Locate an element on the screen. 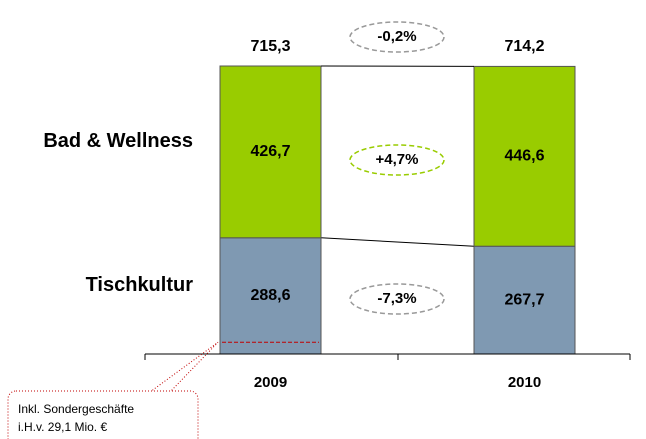 The height and width of the screenshot is (439, 646). value-label: 446,6 is located at coordinates (524, 156).